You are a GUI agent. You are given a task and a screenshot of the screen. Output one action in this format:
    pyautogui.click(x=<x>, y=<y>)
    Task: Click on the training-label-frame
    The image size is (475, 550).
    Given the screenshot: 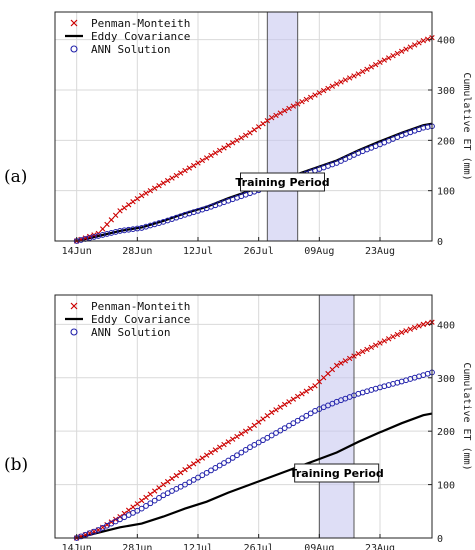 What is the action you would take?
    pyautogui.click(x=337, y=473)
    